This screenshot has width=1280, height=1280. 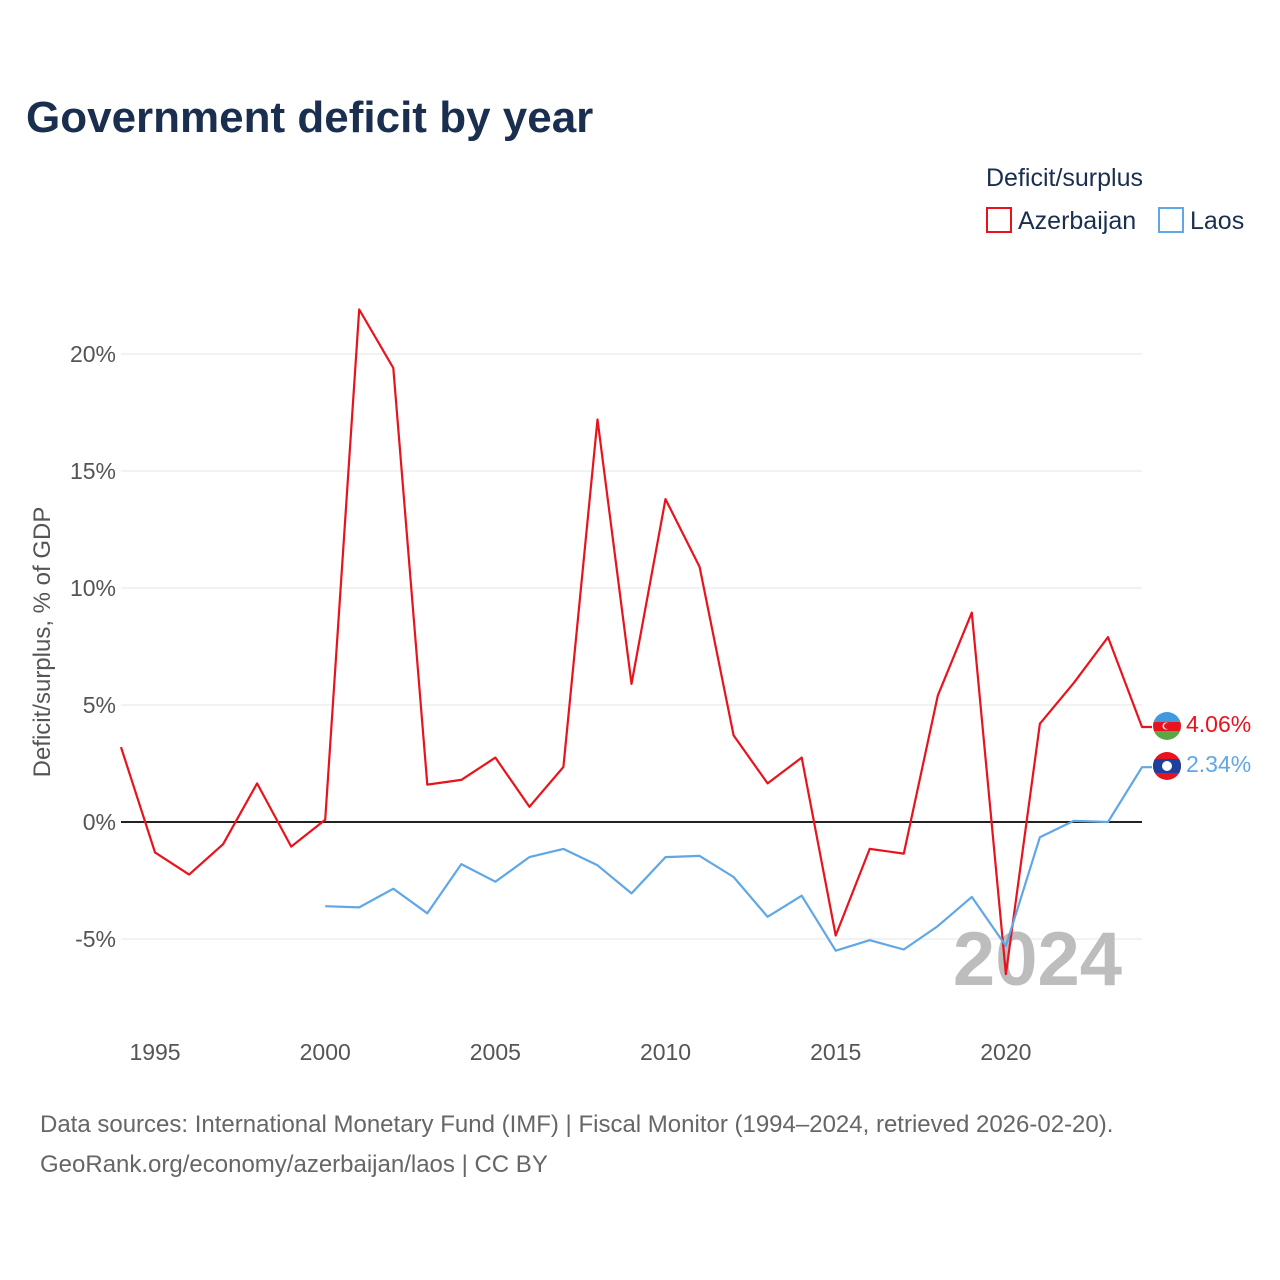 I want to click on laos-flag-icon, so click(x=1167, y=766).